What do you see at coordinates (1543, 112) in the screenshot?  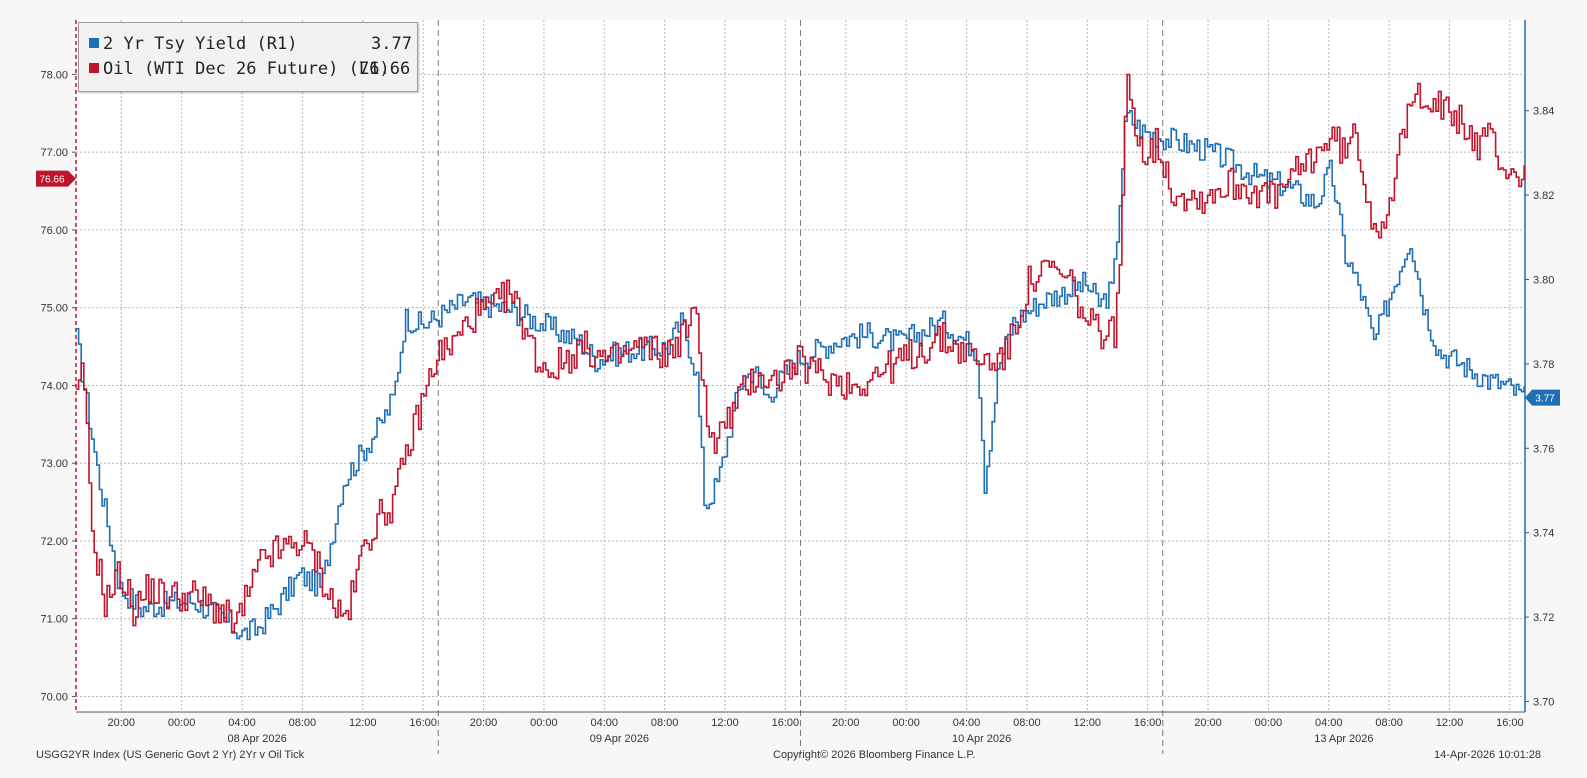 I see `right-axis-tick-label: 3.84` at bounding box center [1543, 112].